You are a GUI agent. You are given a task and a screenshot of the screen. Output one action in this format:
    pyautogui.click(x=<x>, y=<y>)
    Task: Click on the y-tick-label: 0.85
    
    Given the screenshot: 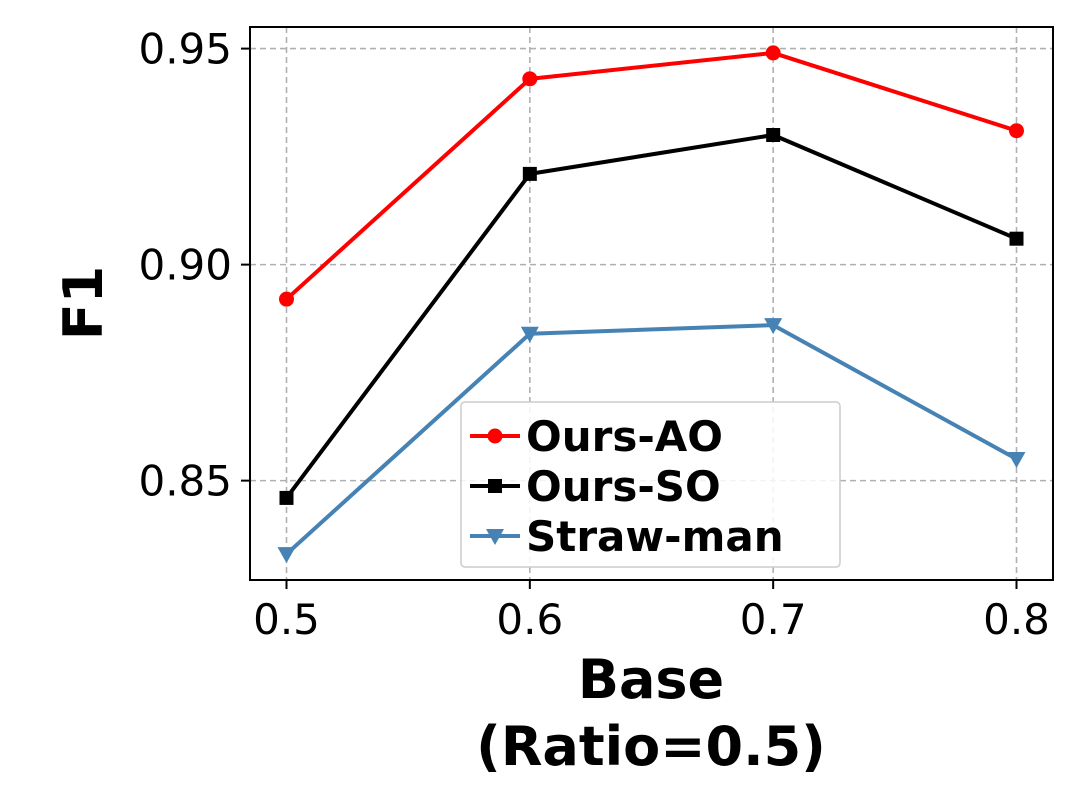 What is the action you would take?
    pyautogui.click(x=185, y=481)
    